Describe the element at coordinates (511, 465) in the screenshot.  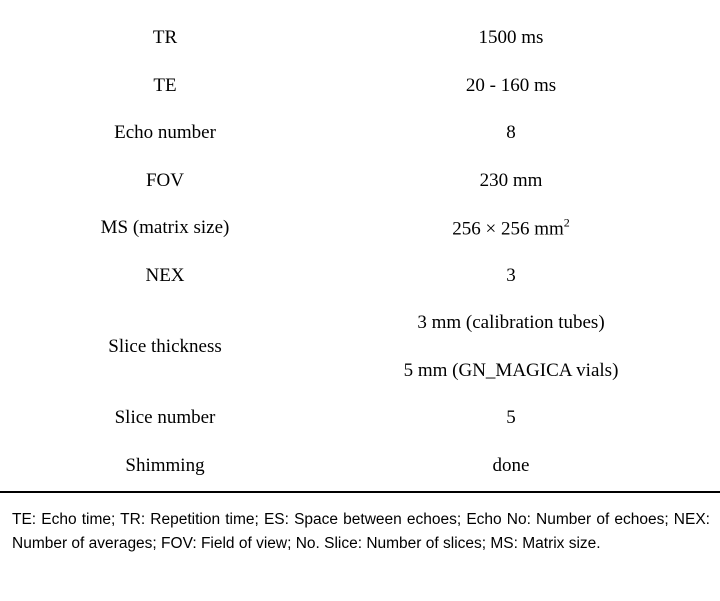
I see `row-value: done` at that location.